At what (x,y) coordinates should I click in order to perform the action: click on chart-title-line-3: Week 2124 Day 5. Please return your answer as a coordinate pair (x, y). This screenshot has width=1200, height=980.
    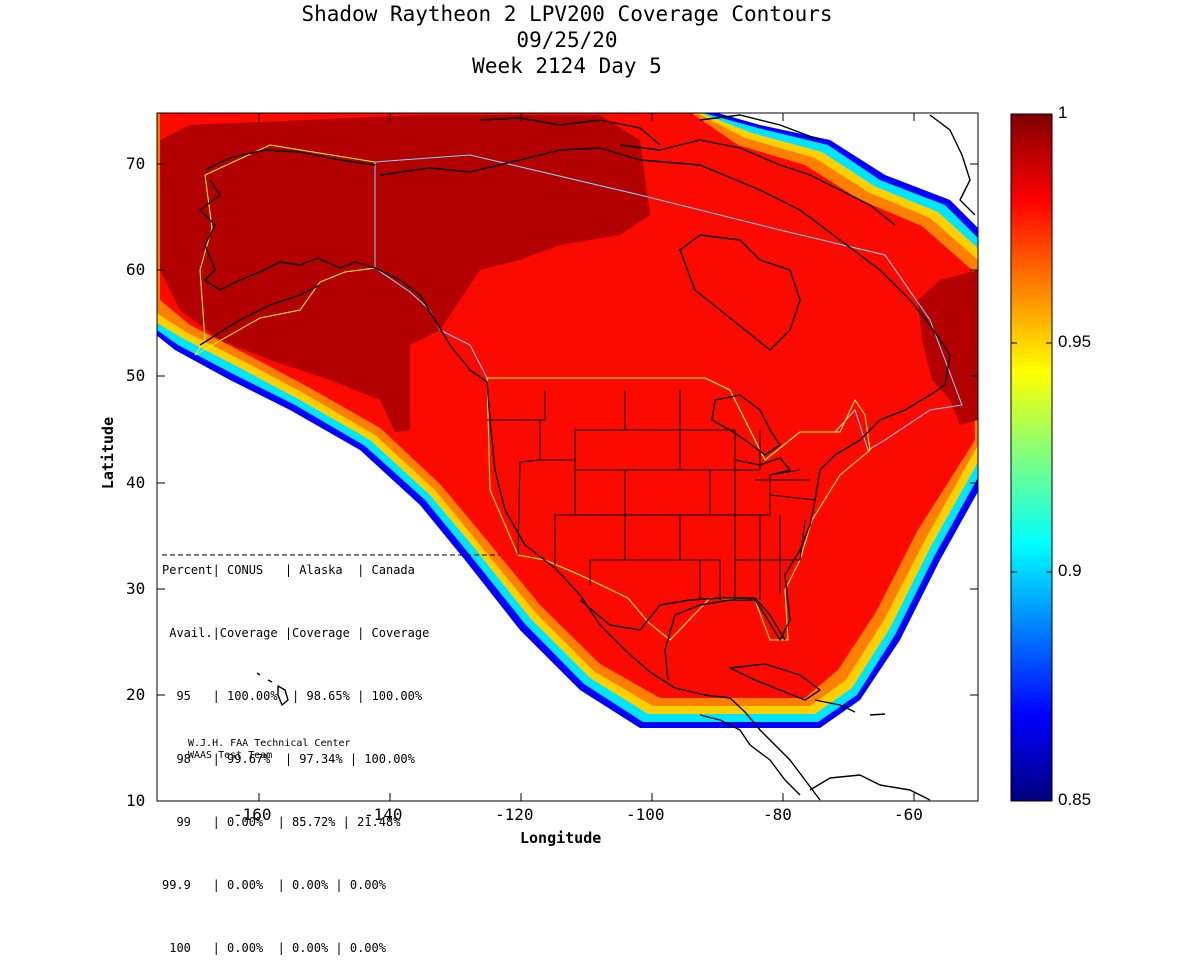
    Looking at the image, I should click on (567, 66).